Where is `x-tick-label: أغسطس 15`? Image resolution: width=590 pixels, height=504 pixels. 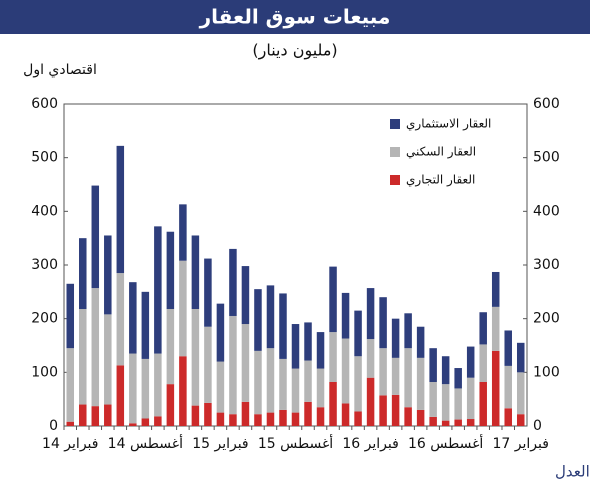
x-tick-label: أغسطس 15 is located at coordinates (295, 443).